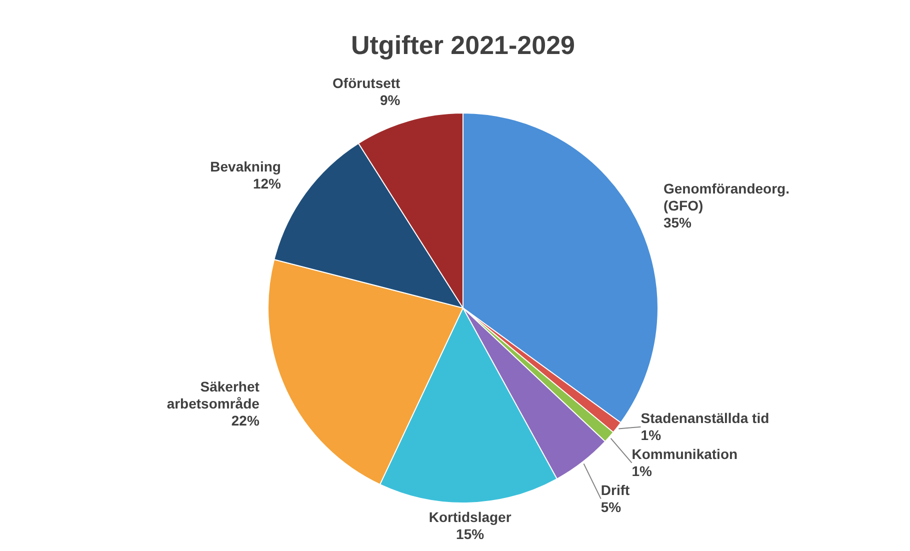 The width and height of the screenshot is (910, 551). Describe the element at coordinates (245, 420) in the screenshot. I see `data-label: 22%` at that location.